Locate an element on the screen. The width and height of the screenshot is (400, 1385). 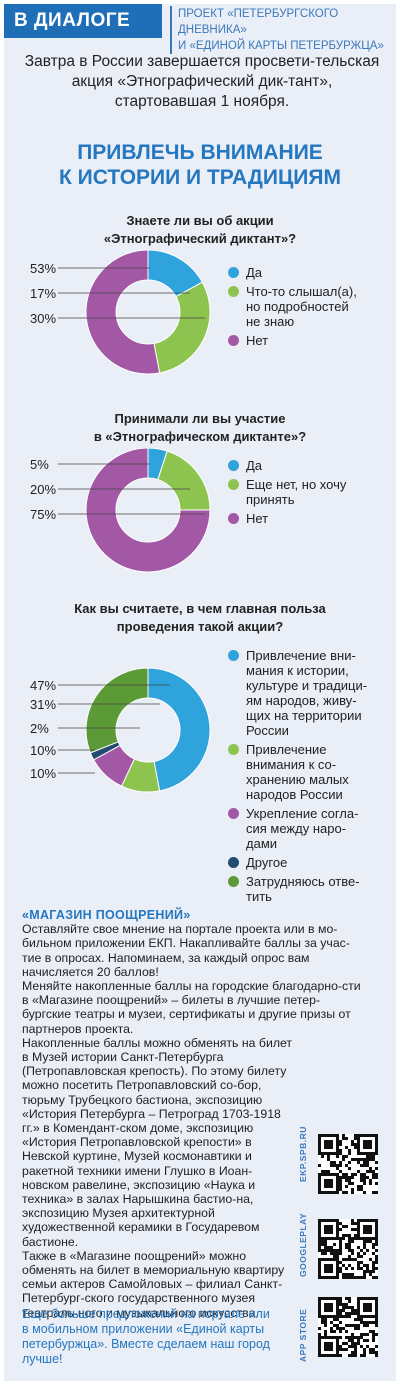
main-title-line-1: ПРИВЛЕЧЬ ВНИМАНИЕ is located at coordinates (200, 152).